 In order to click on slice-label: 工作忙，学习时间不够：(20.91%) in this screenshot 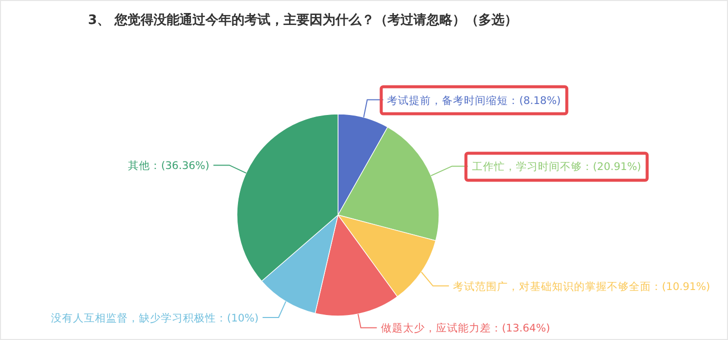, I will do `click(557, 167)`.